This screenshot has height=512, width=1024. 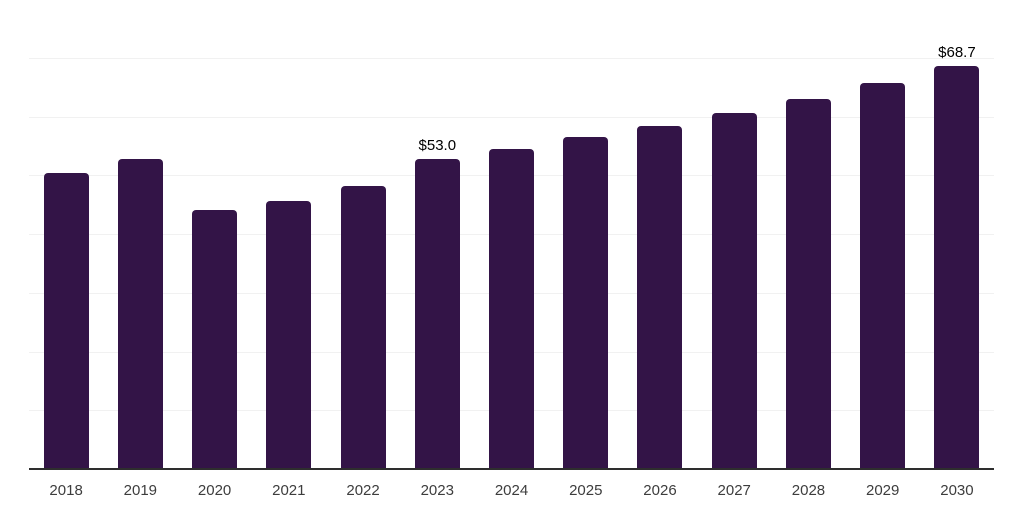 I want to click on bar-slot: $68.7, so click(x=957, y=235).